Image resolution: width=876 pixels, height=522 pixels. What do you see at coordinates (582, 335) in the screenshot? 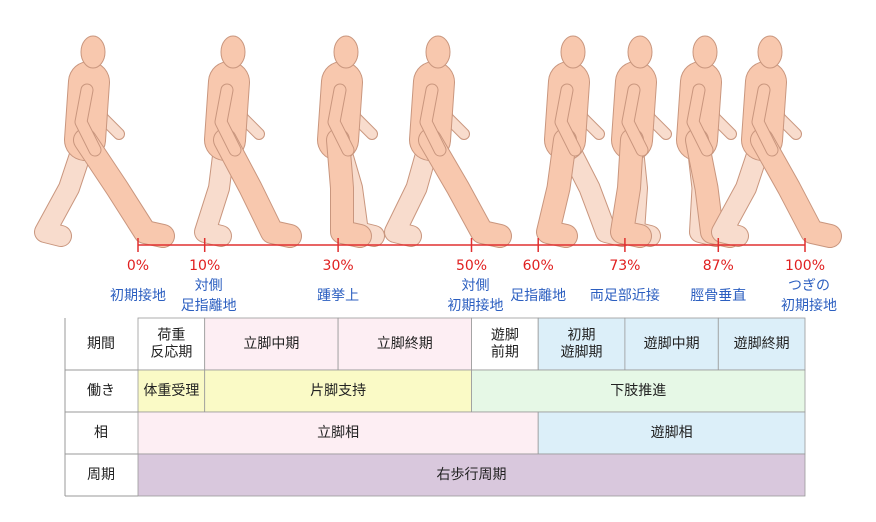
I see `cell-label: 初期` at bounding box center [582, 335].